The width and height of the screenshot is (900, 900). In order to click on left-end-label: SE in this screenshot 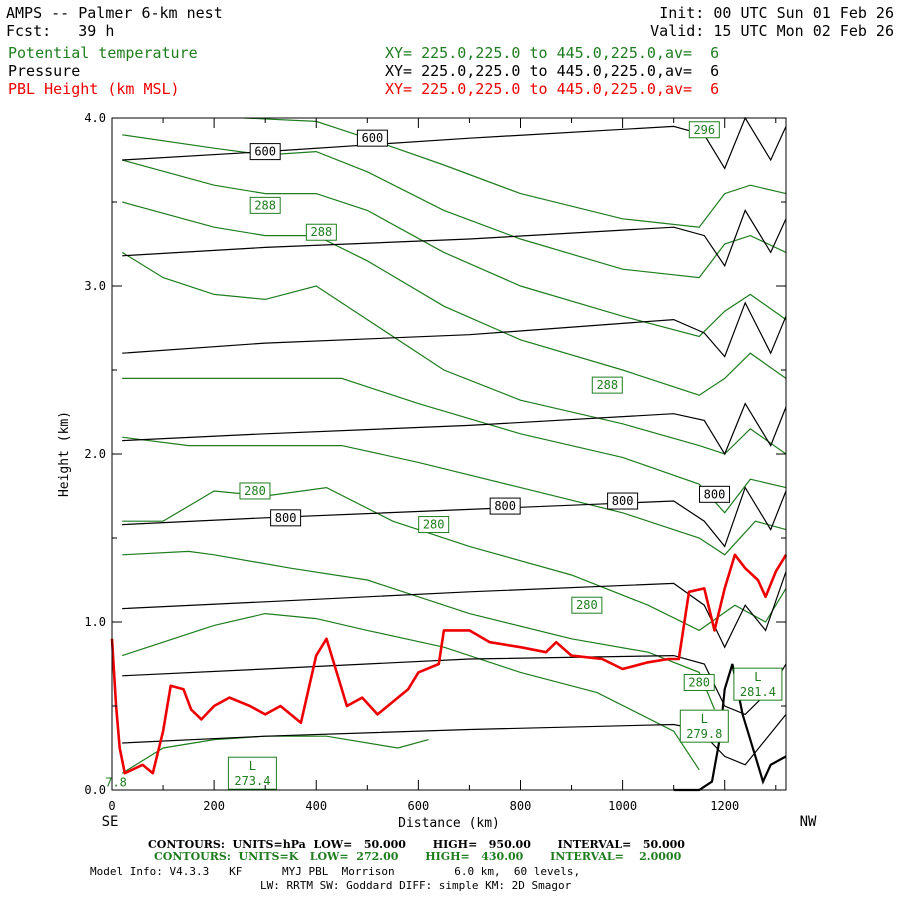, I will do `click(110, 822)`.